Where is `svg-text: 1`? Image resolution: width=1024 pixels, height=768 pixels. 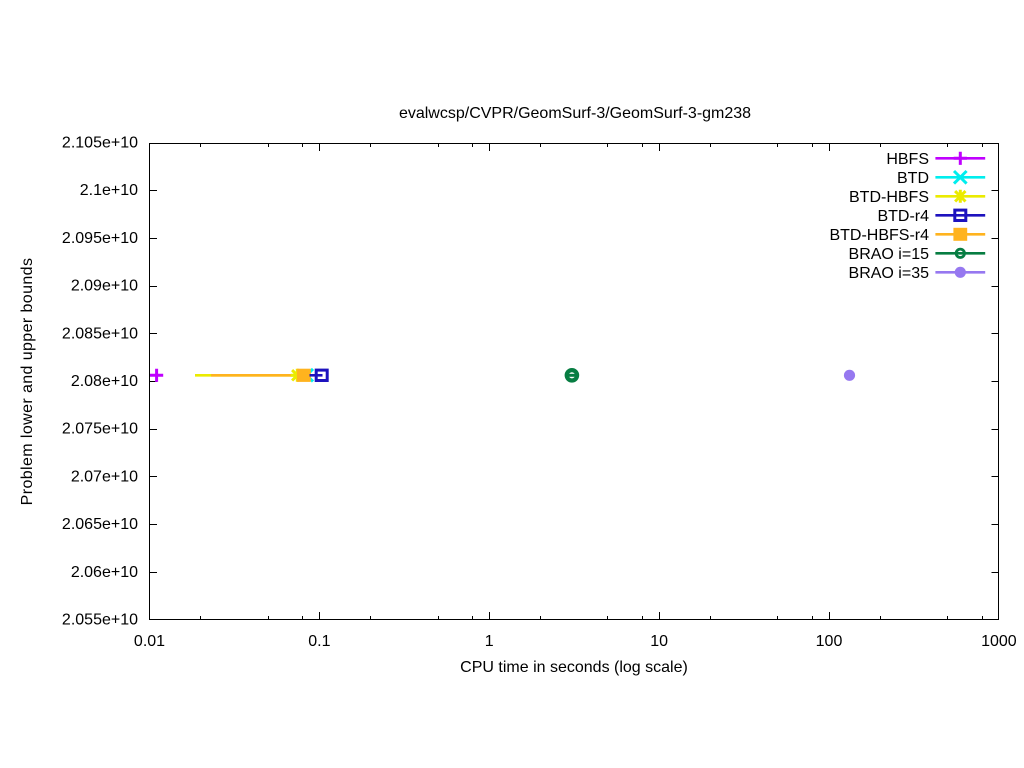
svg-text: 1 is located at coordinates (489, 641).